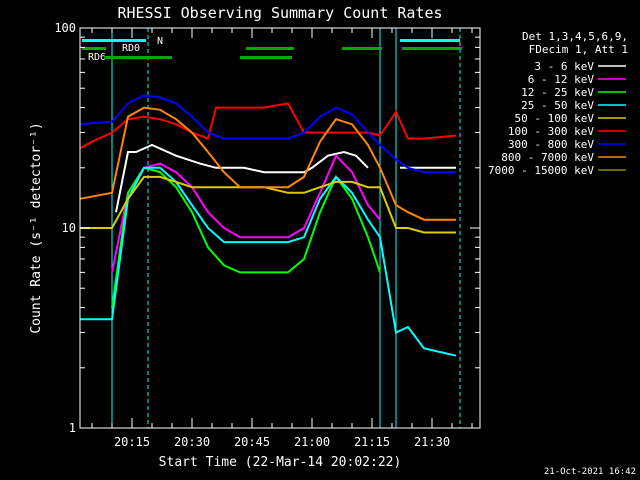  I want to click on chart-title: RHESSI Observing Summary Count Rates, so click(279, 13).